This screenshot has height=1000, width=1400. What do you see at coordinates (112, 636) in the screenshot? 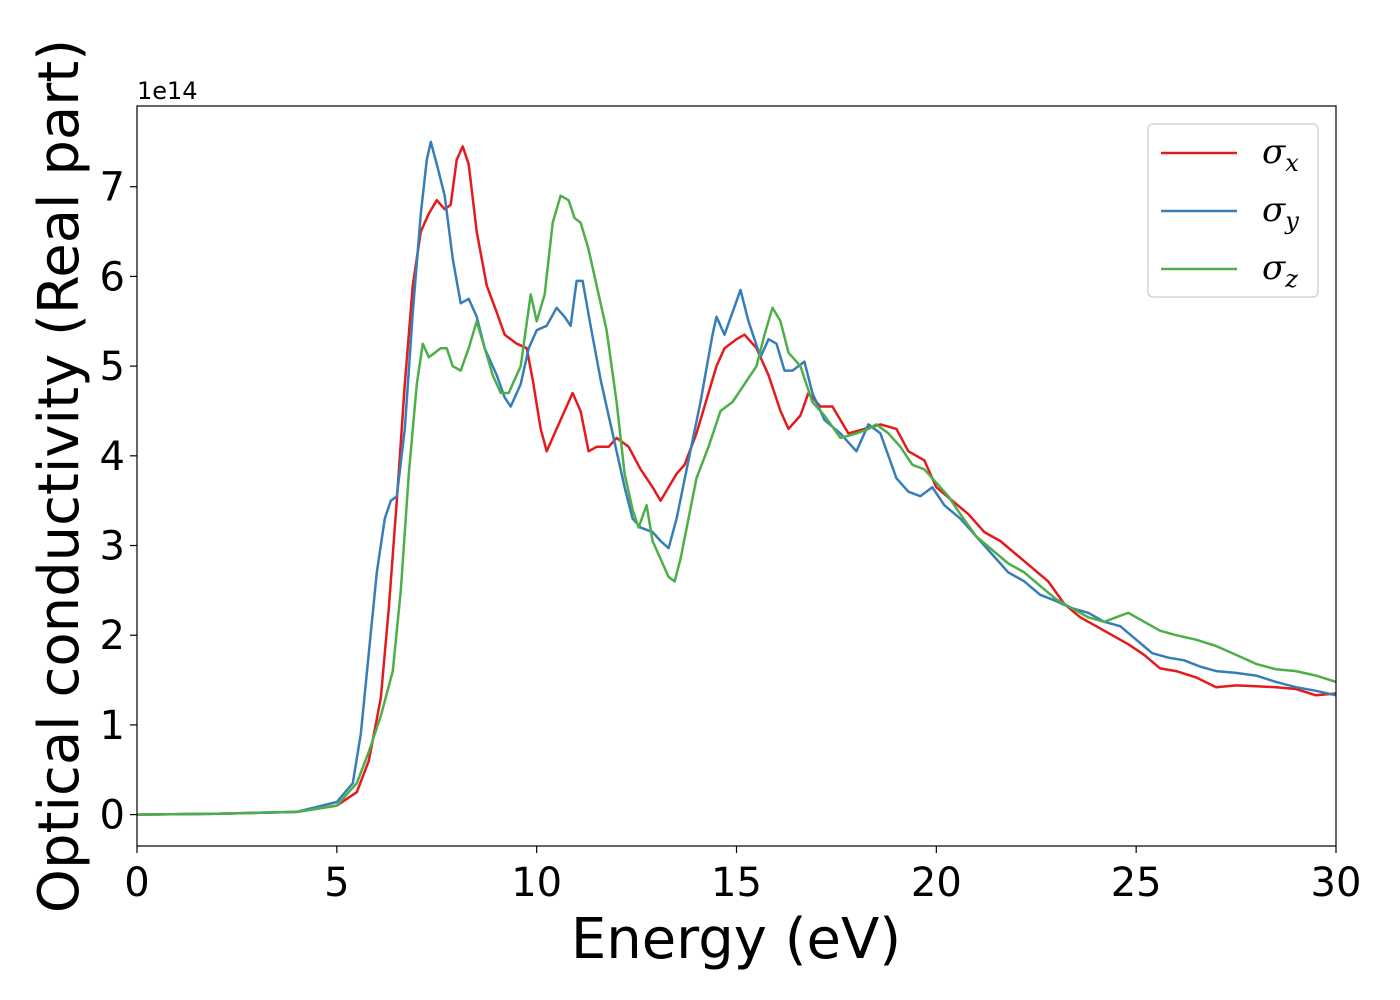
I see `y-tick-label: 2` at bounding box center [112, 636].